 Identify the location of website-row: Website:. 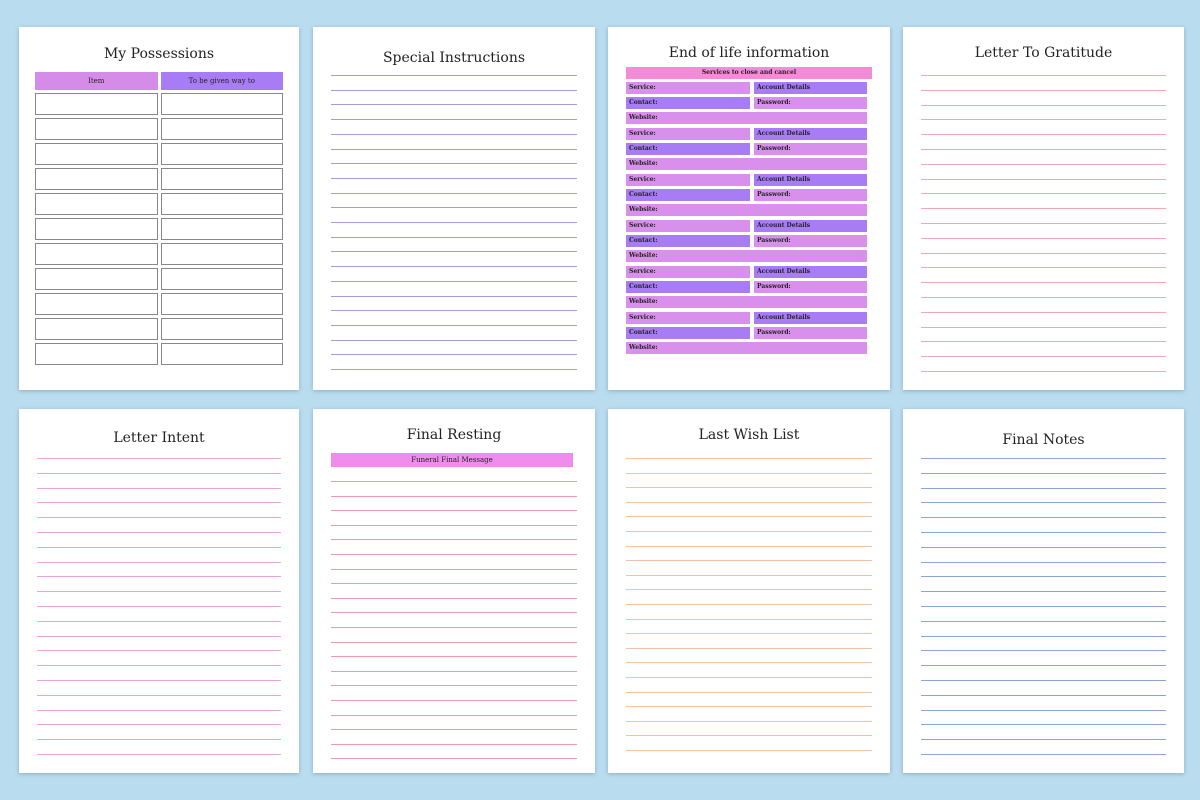
(746, 256).